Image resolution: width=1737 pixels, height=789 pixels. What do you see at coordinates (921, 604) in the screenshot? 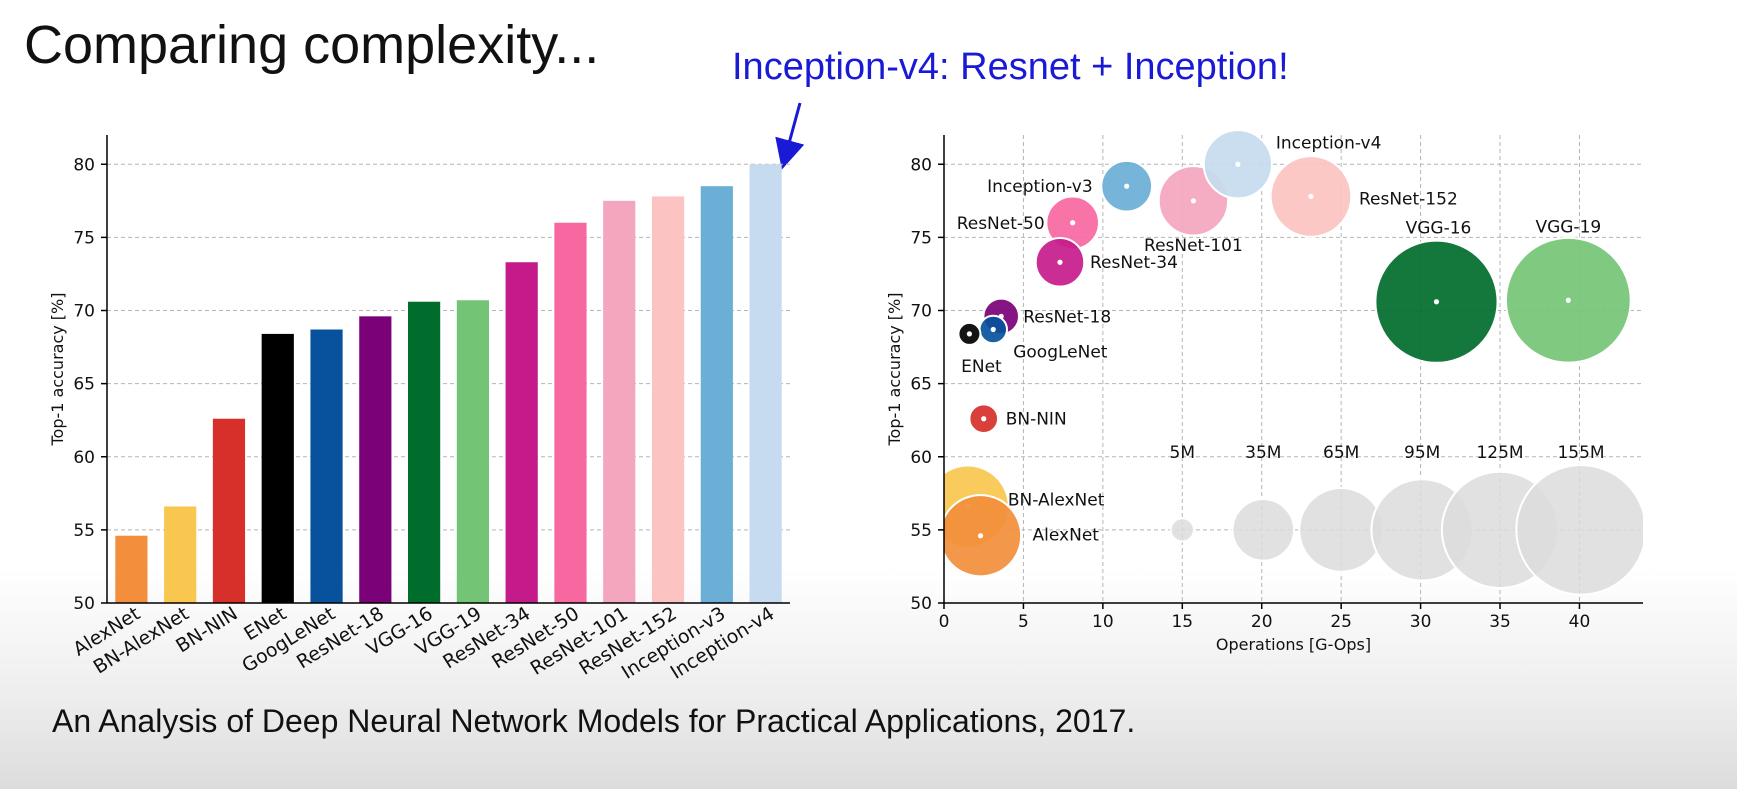
I see `bubble-y-tick-label: 50` at bounding box center [921, 604].